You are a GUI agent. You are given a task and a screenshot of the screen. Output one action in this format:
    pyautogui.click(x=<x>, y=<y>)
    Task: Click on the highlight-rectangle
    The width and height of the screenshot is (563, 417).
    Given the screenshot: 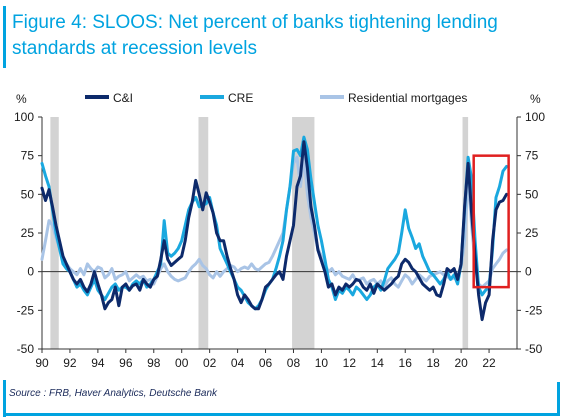 What is the action you would take?
    pyautogui.click(x=491, y=221)
    